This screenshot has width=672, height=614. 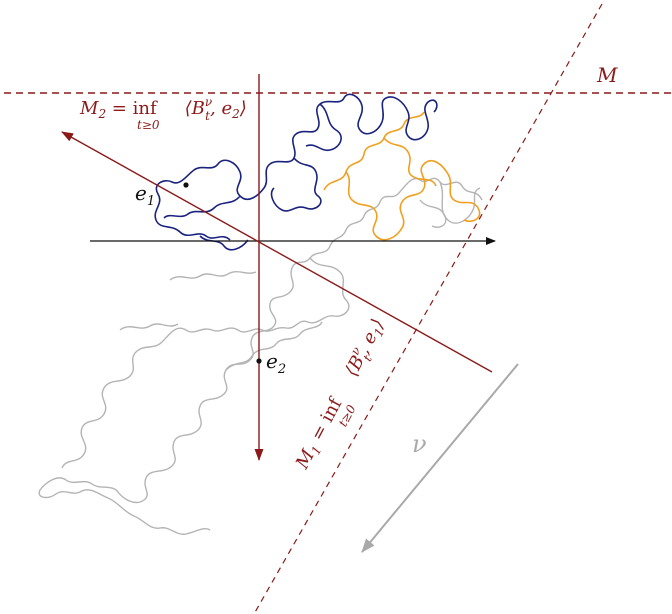 What do you see at coordinates (186, 185) in the screenshot?
I see `e1-point` at bounding box center [186, 185].